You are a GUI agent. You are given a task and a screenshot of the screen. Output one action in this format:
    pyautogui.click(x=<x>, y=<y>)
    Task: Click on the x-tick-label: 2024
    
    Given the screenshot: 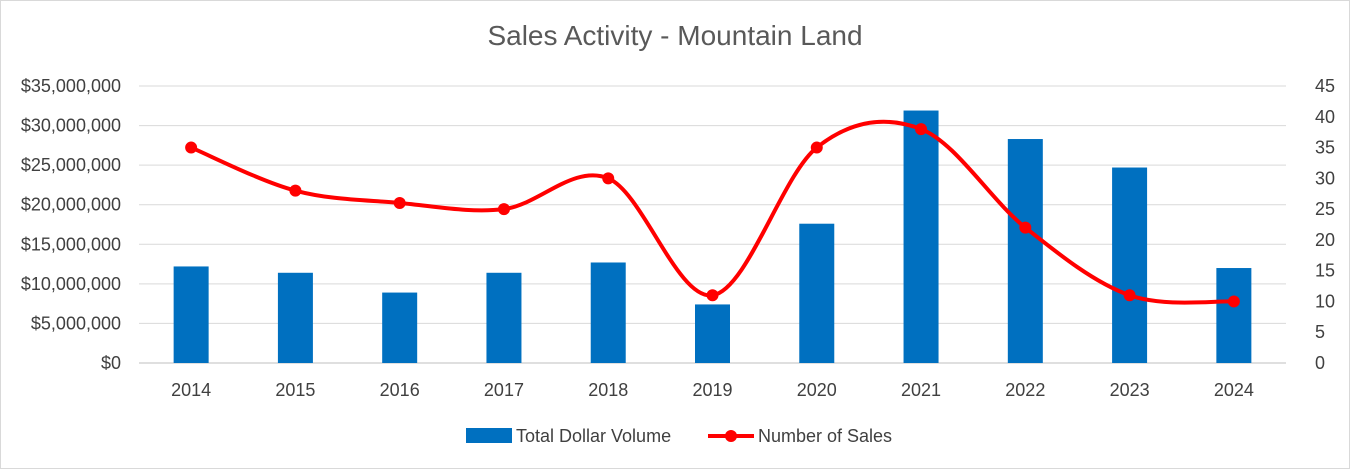 What is the action you would take?
    pyautogui.click(x=1234, y=390)
    